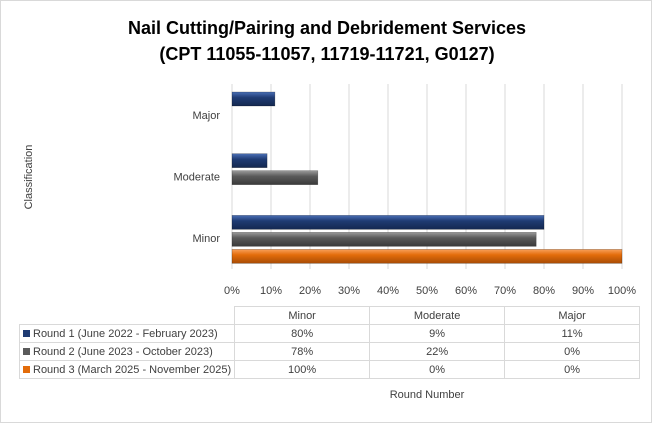 Image resolution: width=652 pixels, height=423 pixels. Describe the element at coordinates (466, 291) in the screenshot. I see `x-tick-label: 60%` at that location.